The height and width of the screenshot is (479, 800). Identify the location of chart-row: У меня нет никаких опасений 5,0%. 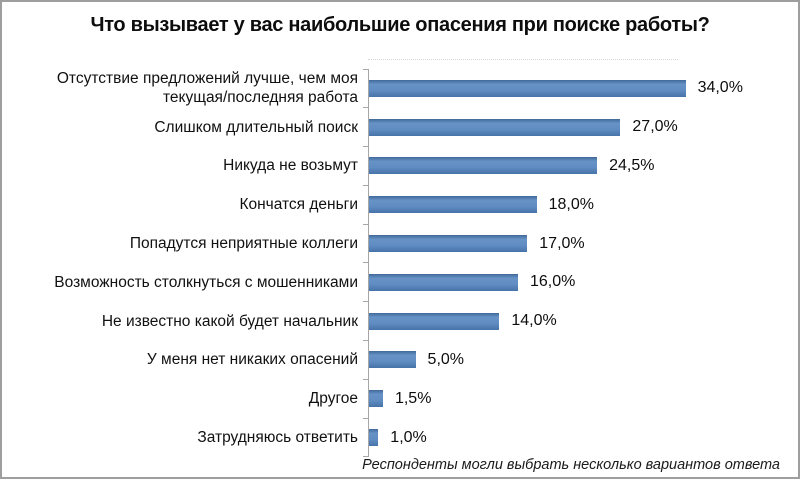
(395, 360).